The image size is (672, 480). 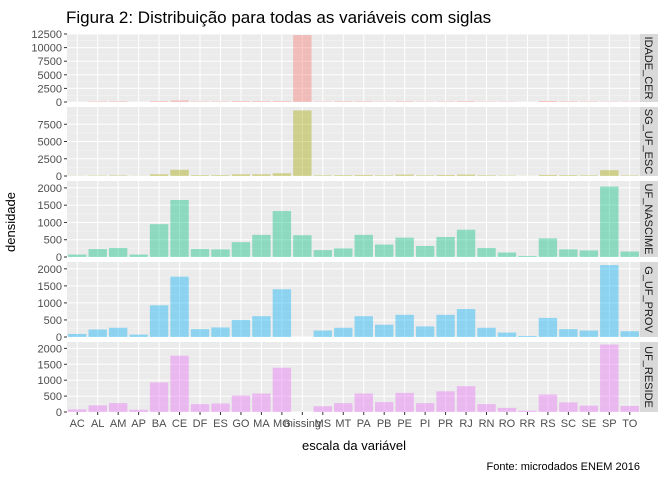 What do you see at coordinates (648, 299) in the screenshot?
I see `facet-strip-label: G_UF_PROV` at bounding box center [648, 299].